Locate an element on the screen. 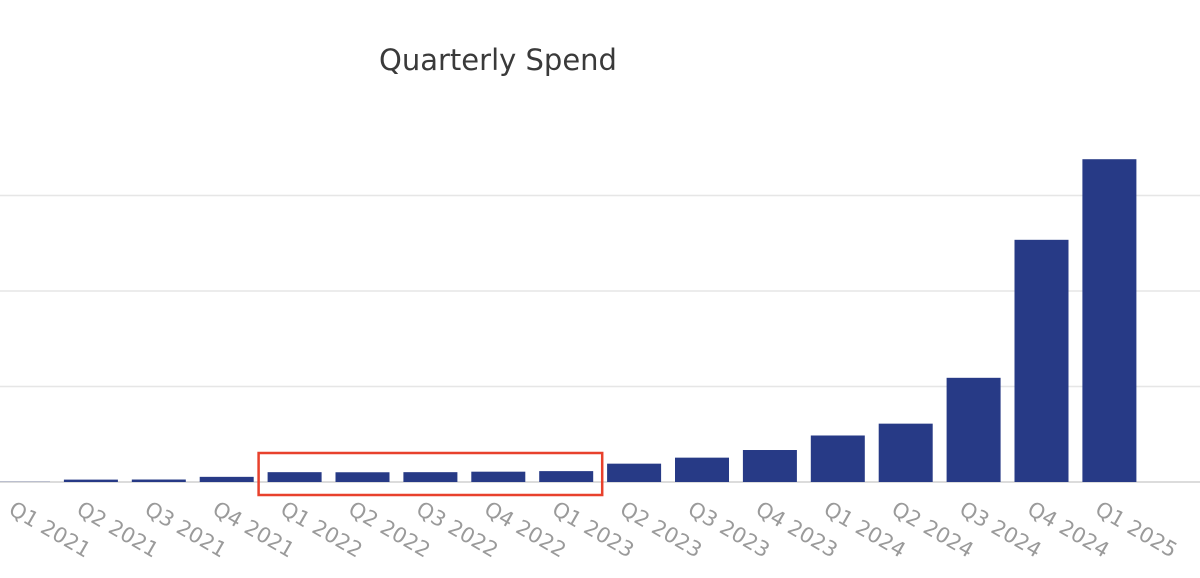 This screenshot has width=1200, height=578. bar-q2-2024 is located at coordinates (905, 452).